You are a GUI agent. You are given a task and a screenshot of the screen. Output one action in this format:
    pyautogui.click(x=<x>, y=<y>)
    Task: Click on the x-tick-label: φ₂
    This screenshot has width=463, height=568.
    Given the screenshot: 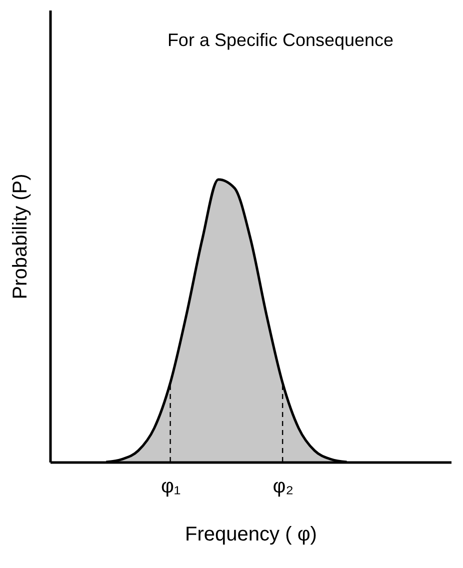 What is the action you would take?
    pyautogui.click(x=283, y=487)
    